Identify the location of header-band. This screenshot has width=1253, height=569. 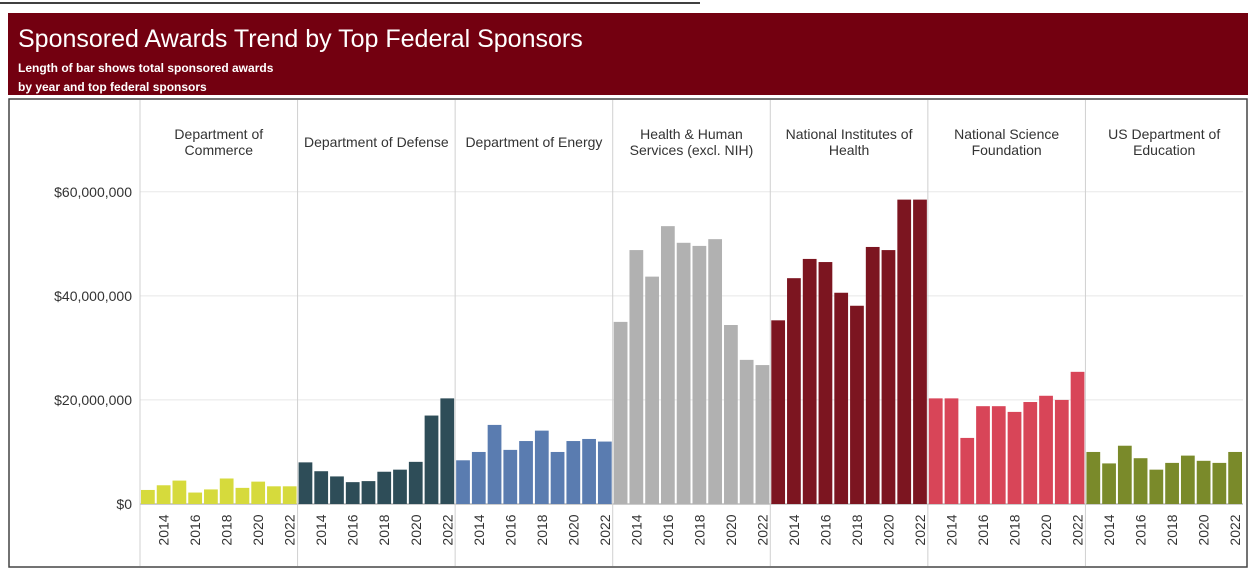
(628, 54).